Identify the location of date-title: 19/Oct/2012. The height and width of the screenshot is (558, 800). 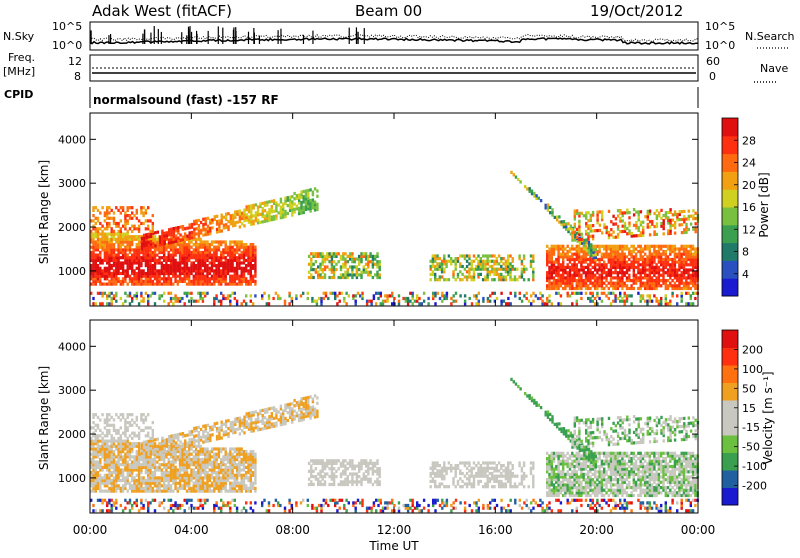
(636, 11).